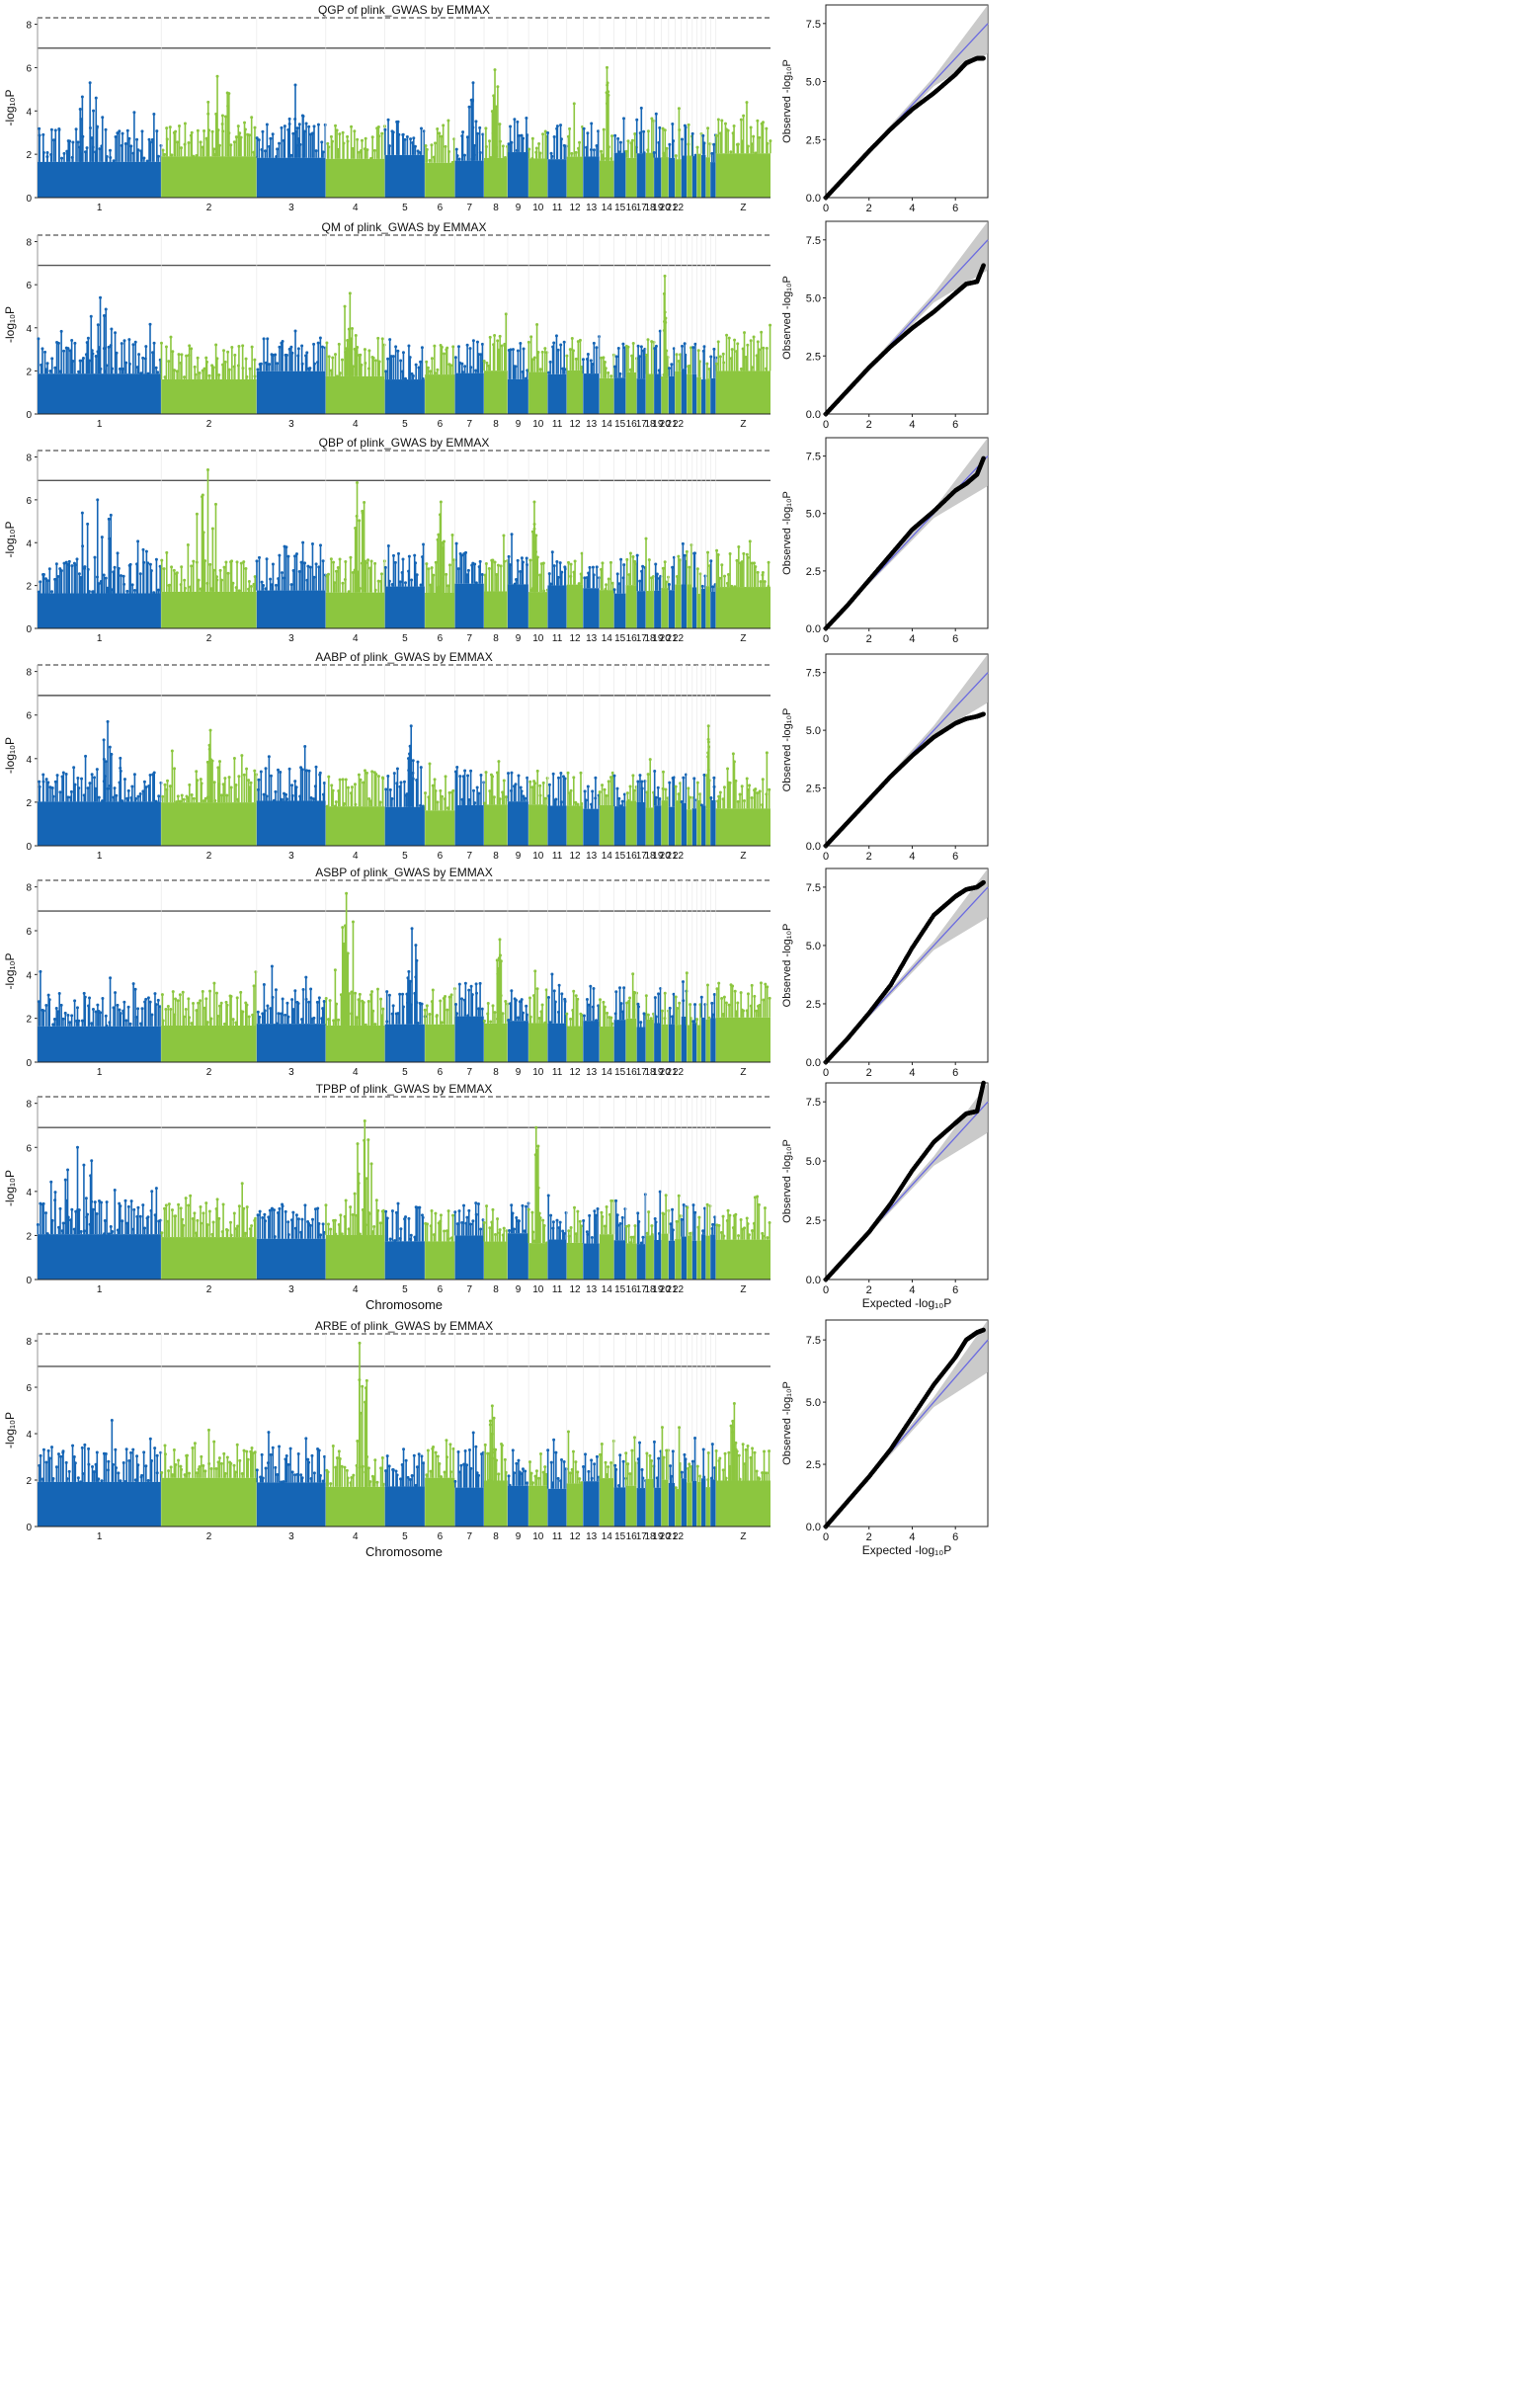 The width and height of the screenshot is (1540, 2395). What do you see at coordinates (576, 638) in the screenshot?
I see `chromosome-label: 12` at bounding box center [576, 638].